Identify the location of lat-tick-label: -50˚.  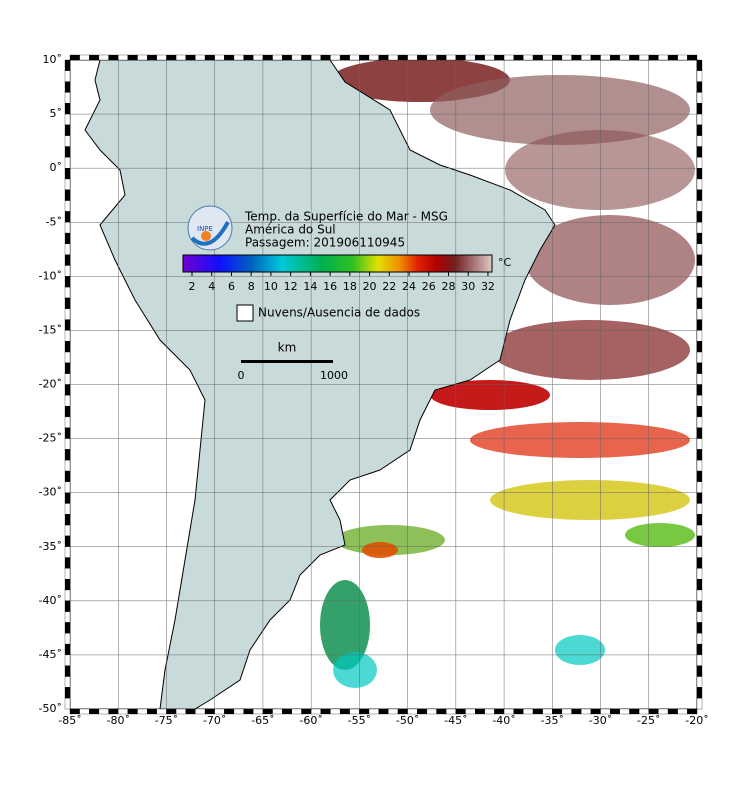
(50, 708).